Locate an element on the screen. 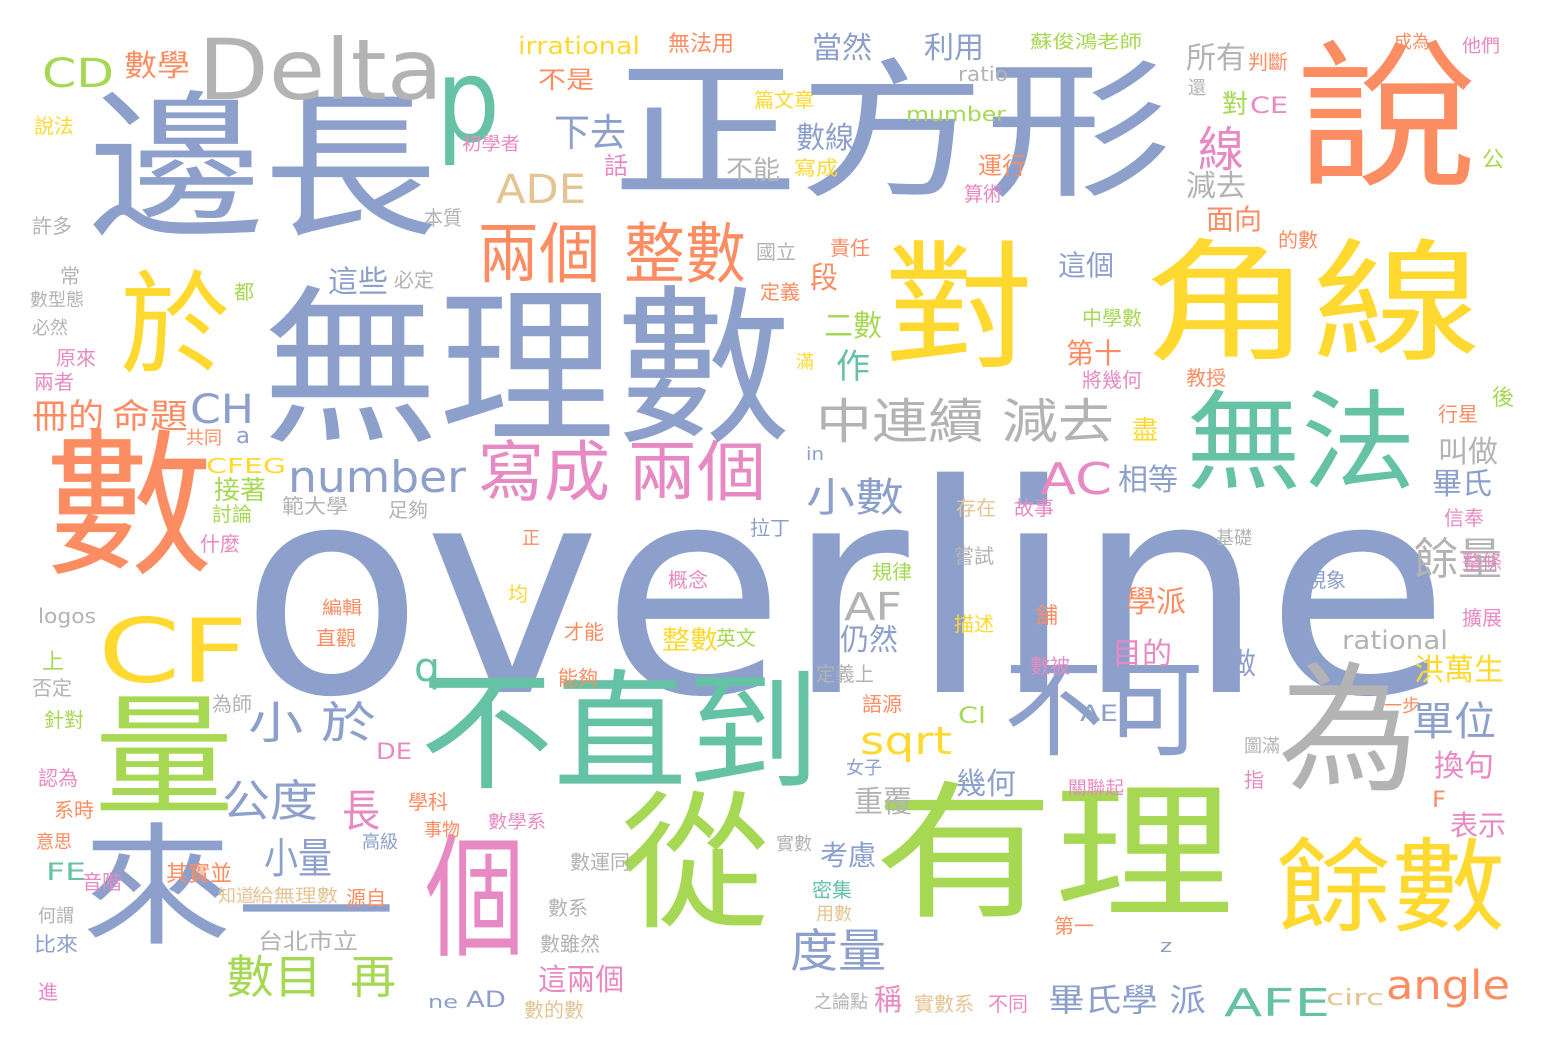  cloud-word: ADE is located at coordinates (541, 190).